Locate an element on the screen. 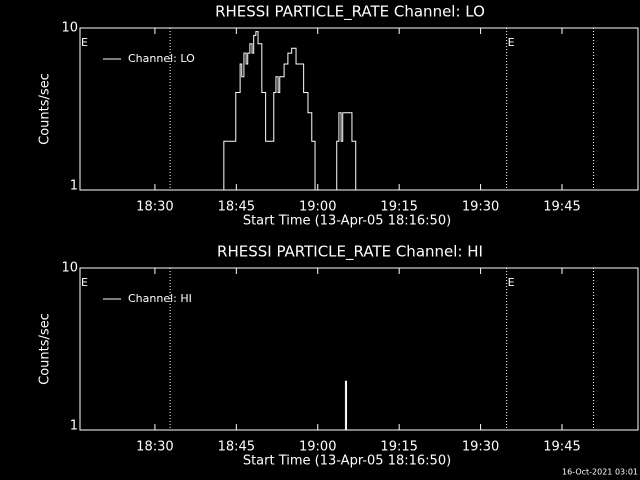 The image size is (640, 480). legend-label: Channel: LO is located at coordinates (161, 58).